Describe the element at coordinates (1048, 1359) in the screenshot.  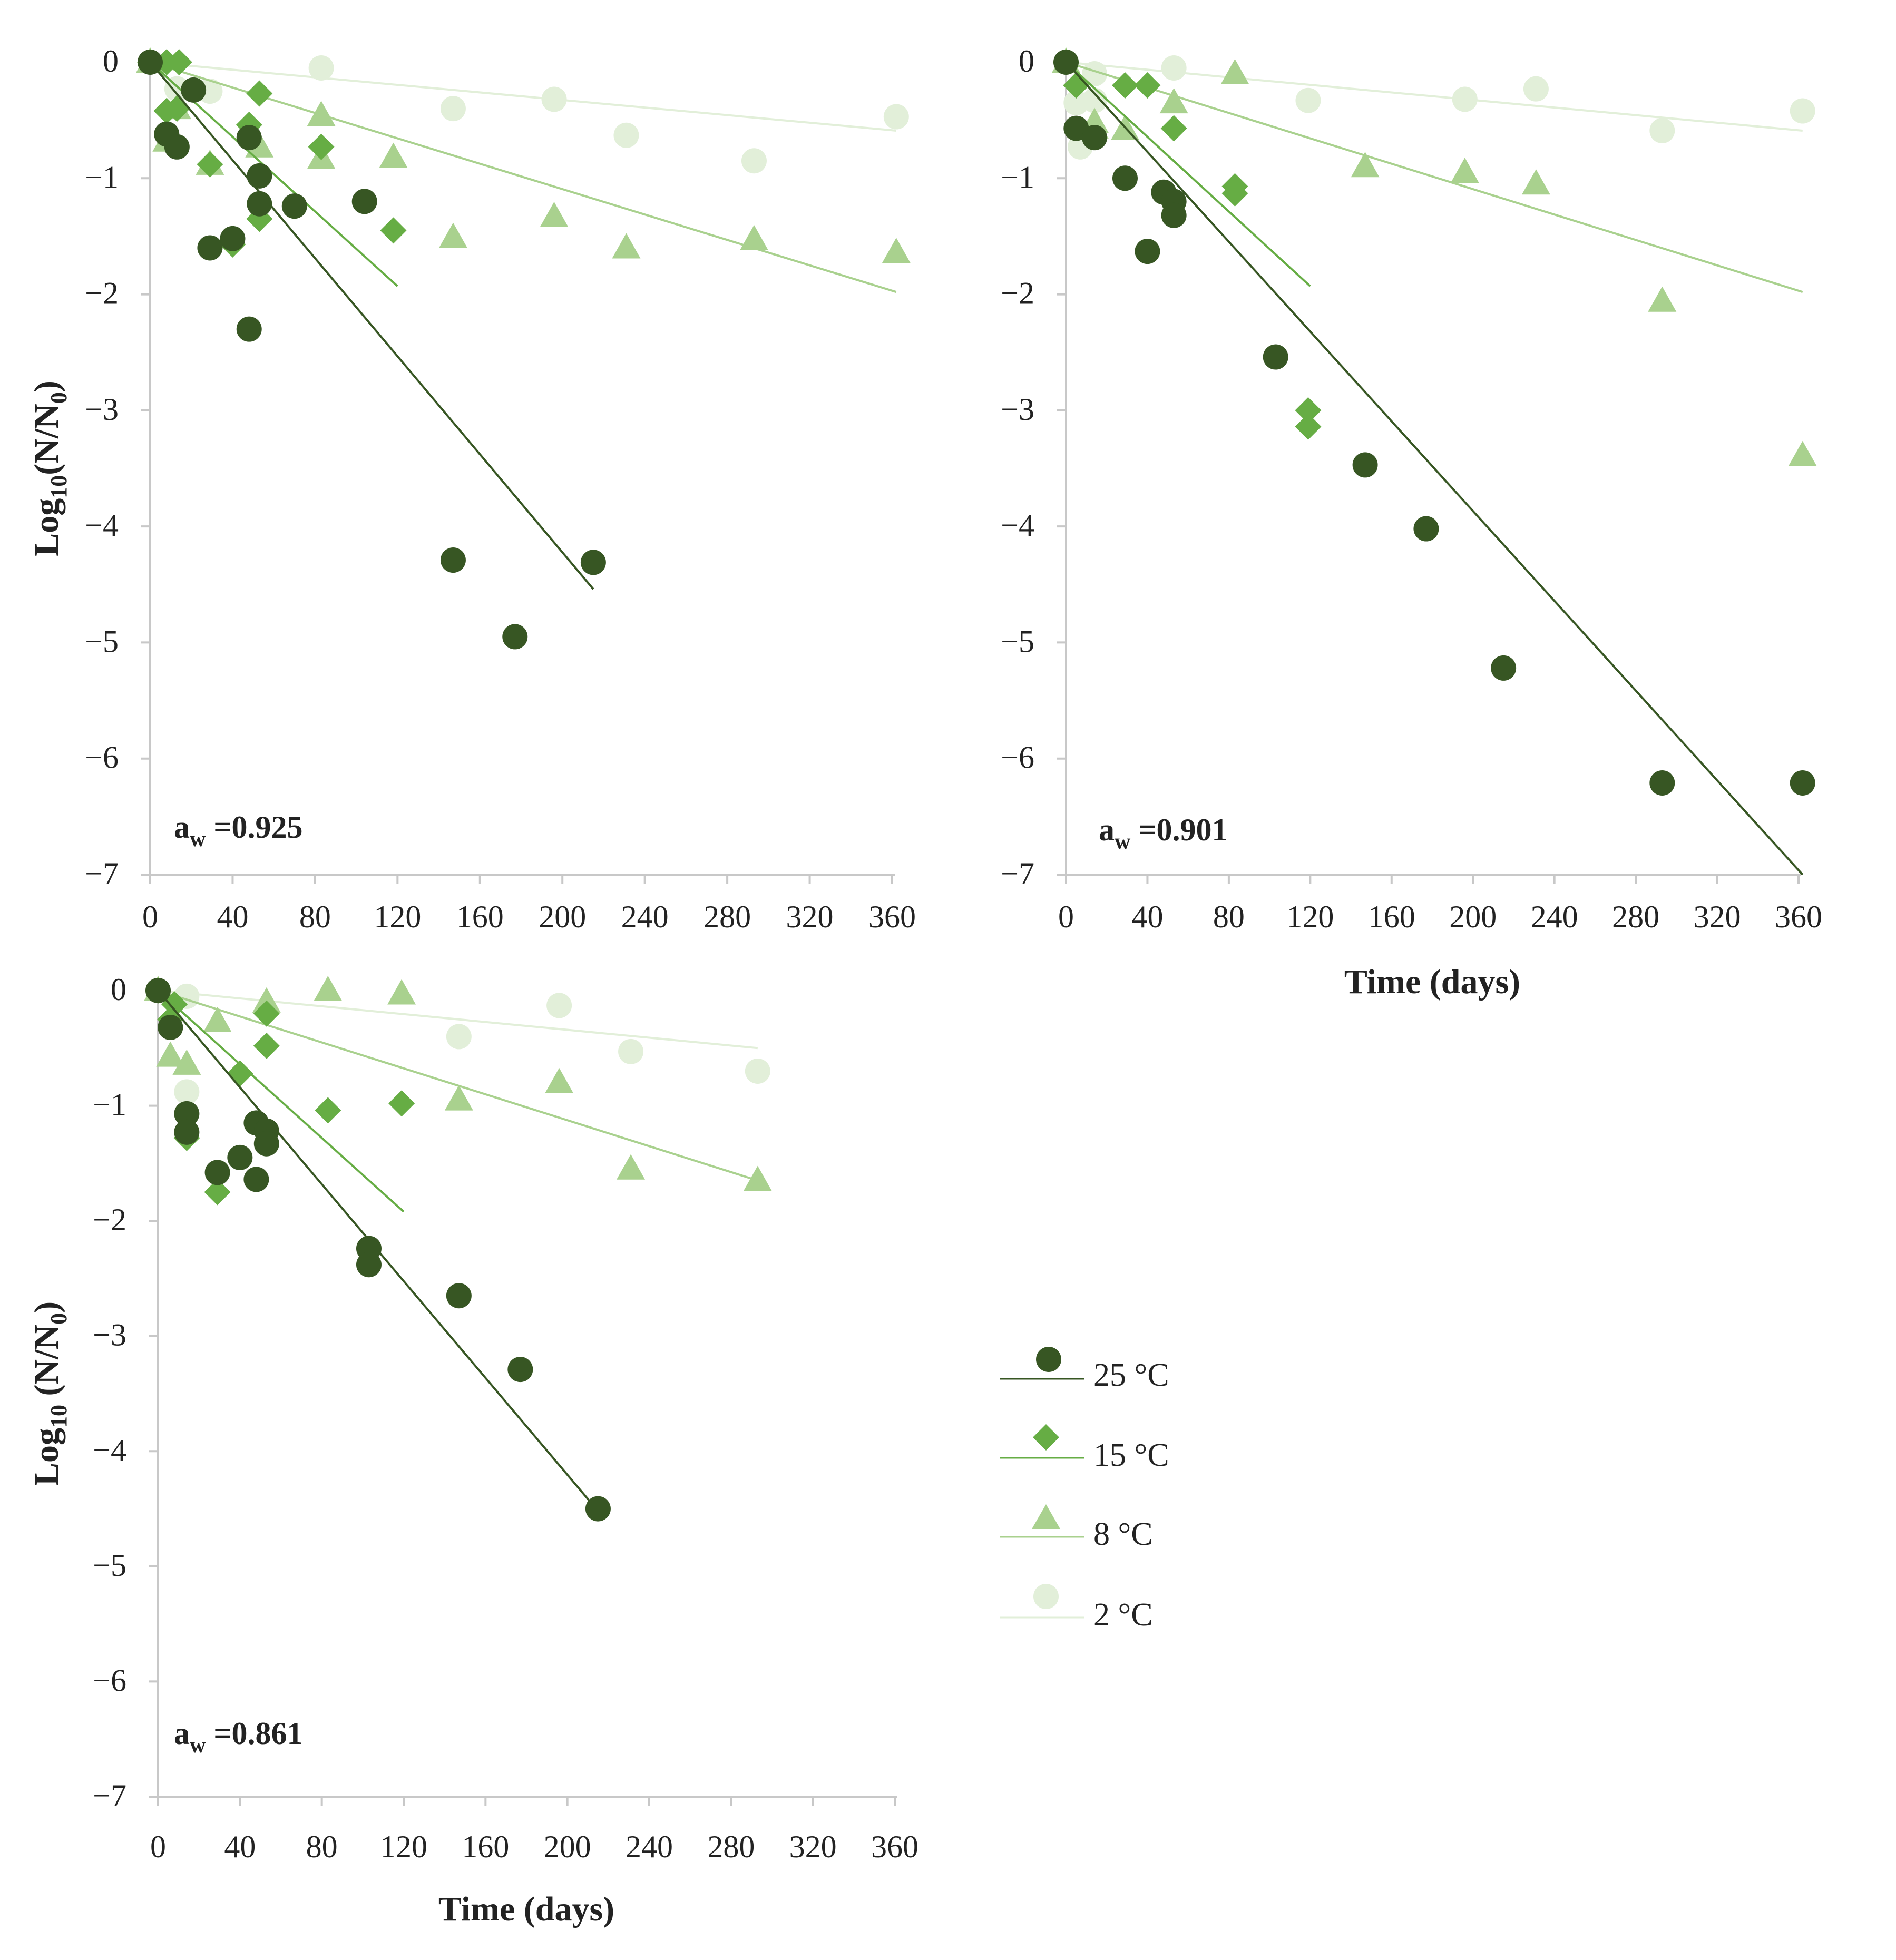
I see `legend-marker-25c` at that location.